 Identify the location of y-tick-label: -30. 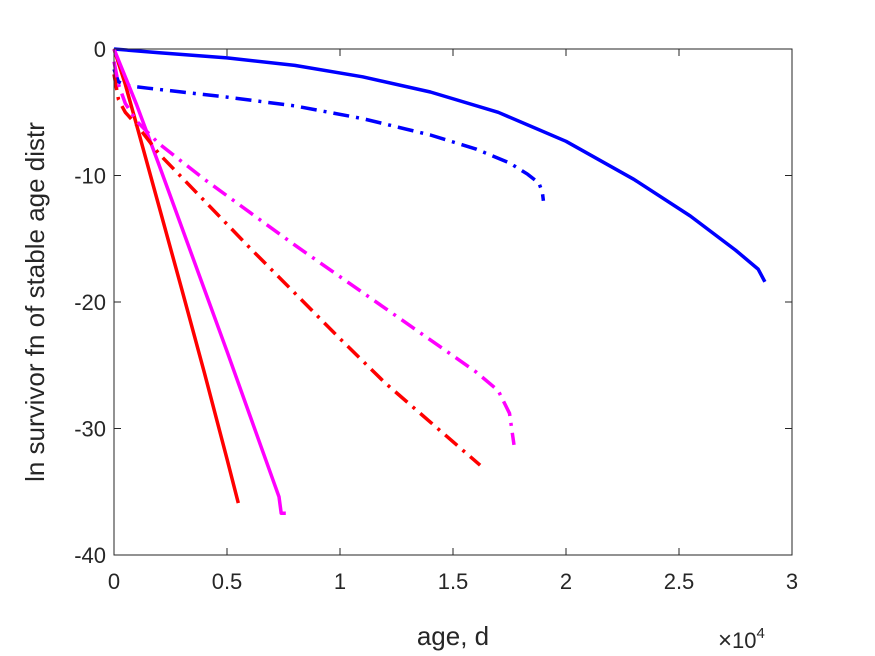
(90, 429).